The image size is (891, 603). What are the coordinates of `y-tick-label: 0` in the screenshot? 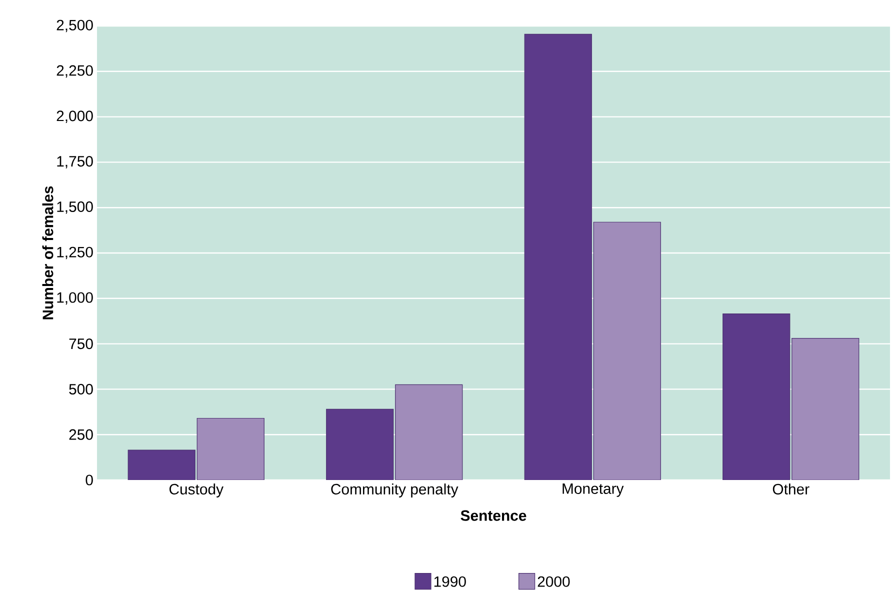 It's located at (89, 480).